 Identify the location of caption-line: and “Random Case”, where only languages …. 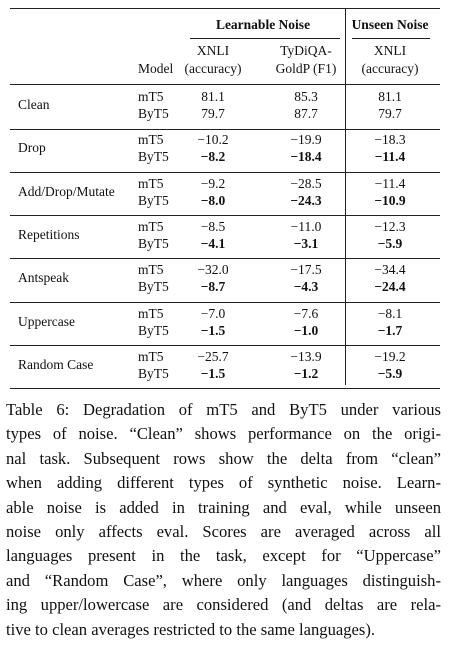
(223, 580).